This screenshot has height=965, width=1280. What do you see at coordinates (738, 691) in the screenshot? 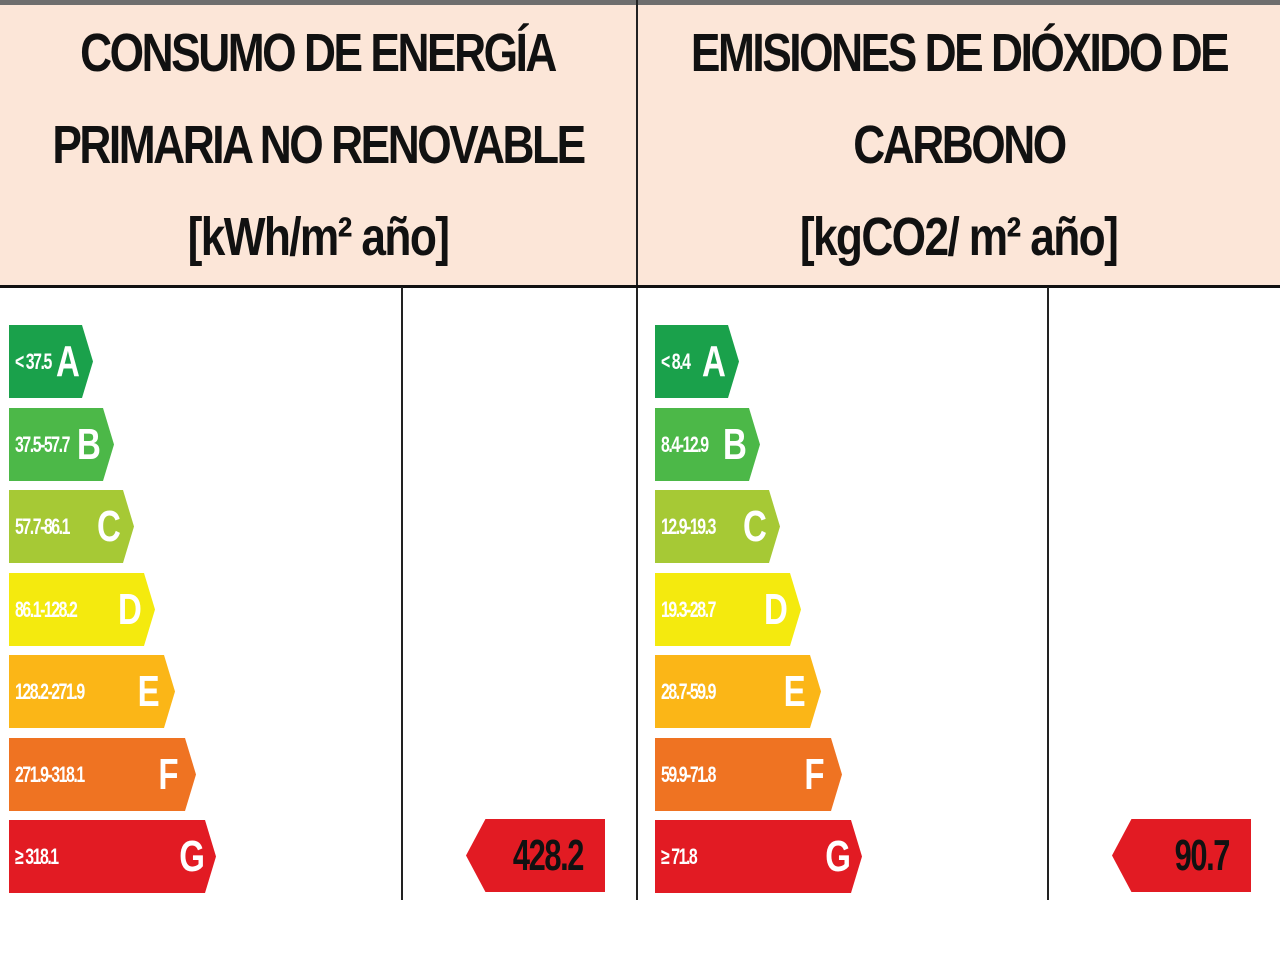
I see `emissions-class-e-bar: 28.7-59.9 E` at bounding box center [738, 691].